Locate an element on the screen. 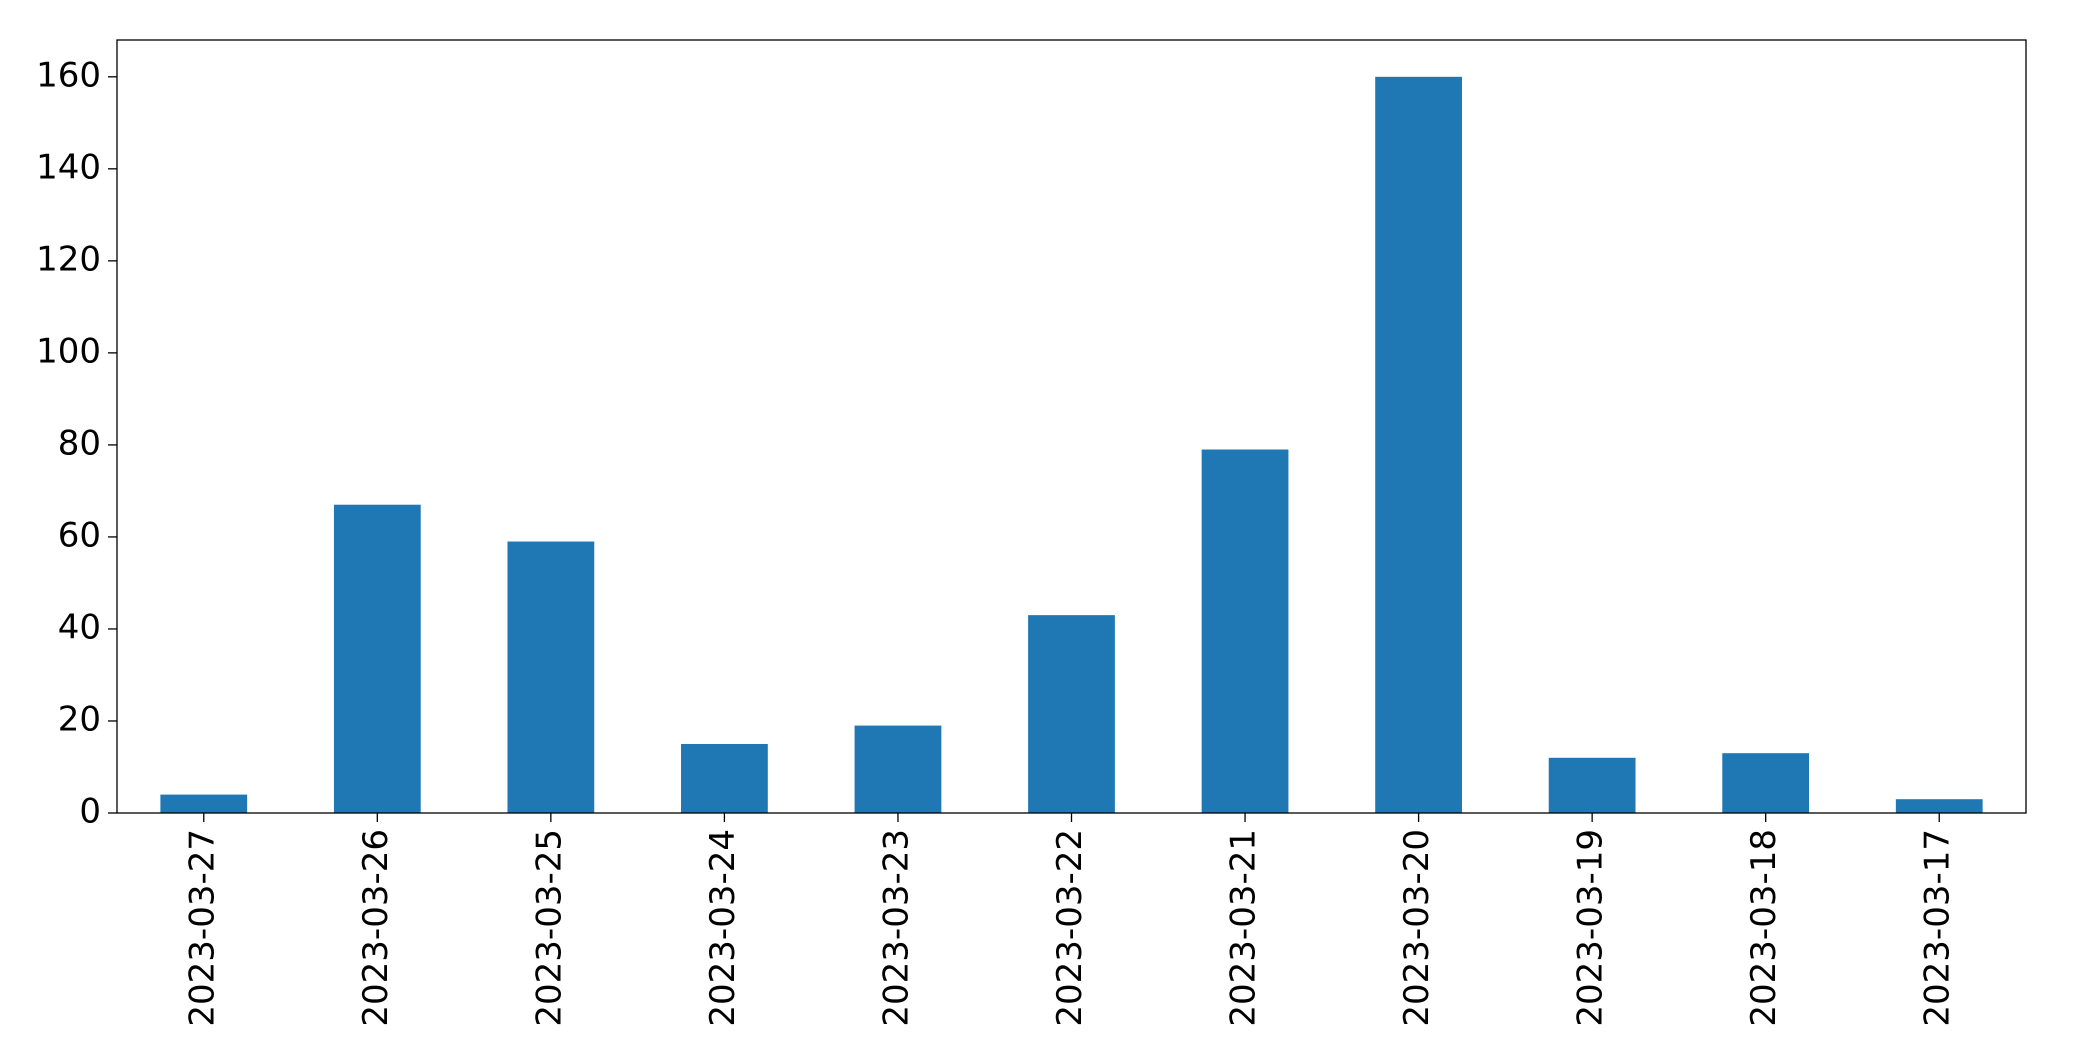  x-tick-label: 2023-03-24 is located at coordinates (723, 928).